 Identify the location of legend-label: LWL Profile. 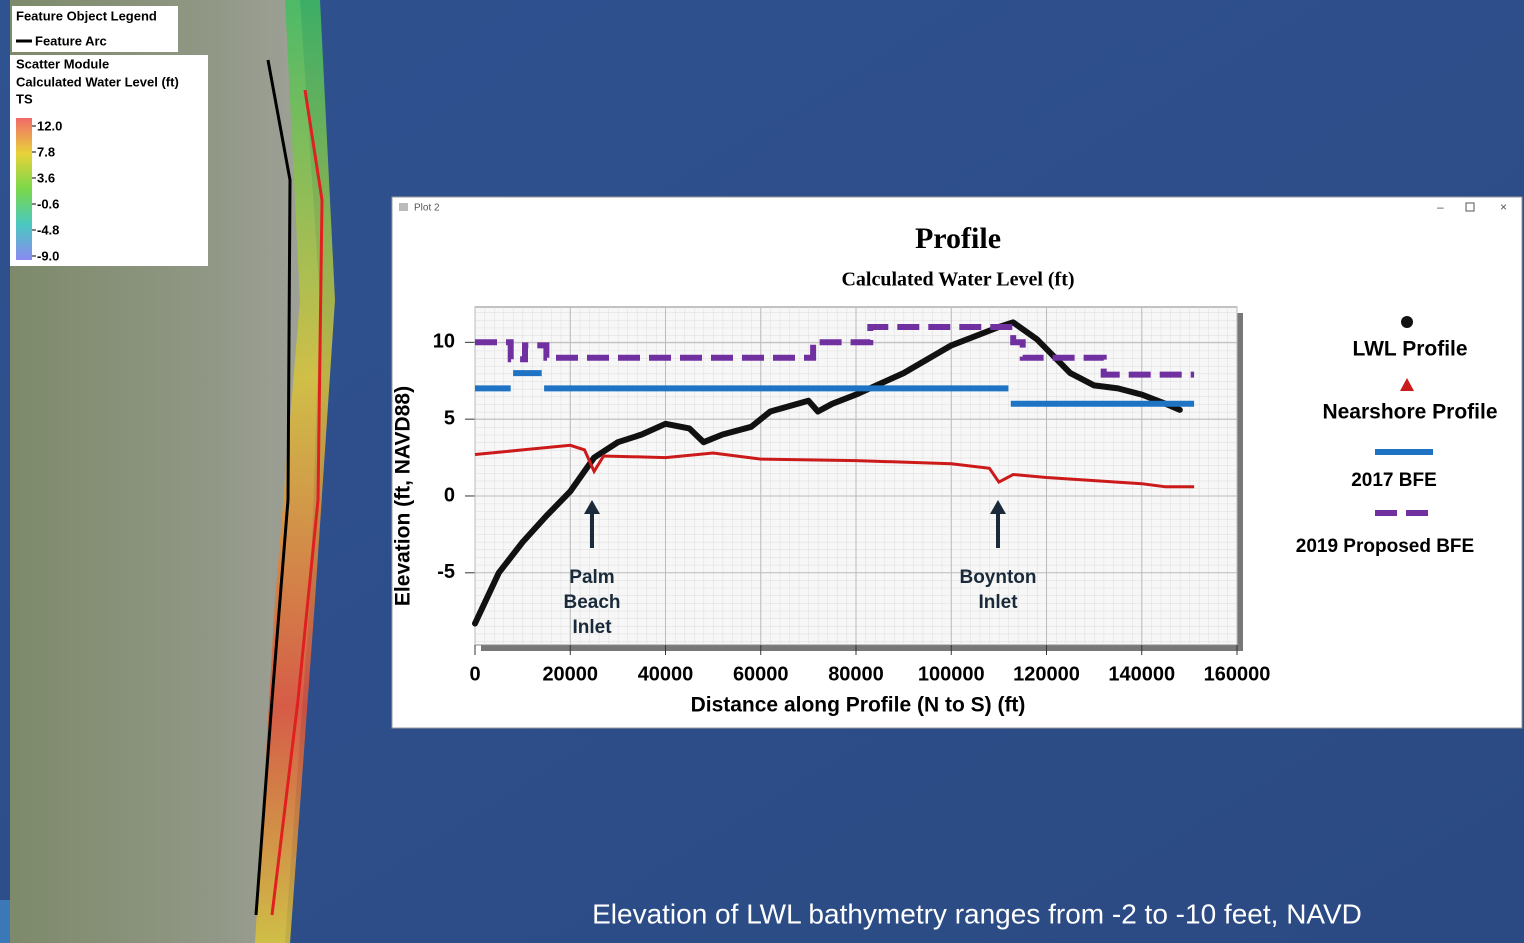
(1409, 349).